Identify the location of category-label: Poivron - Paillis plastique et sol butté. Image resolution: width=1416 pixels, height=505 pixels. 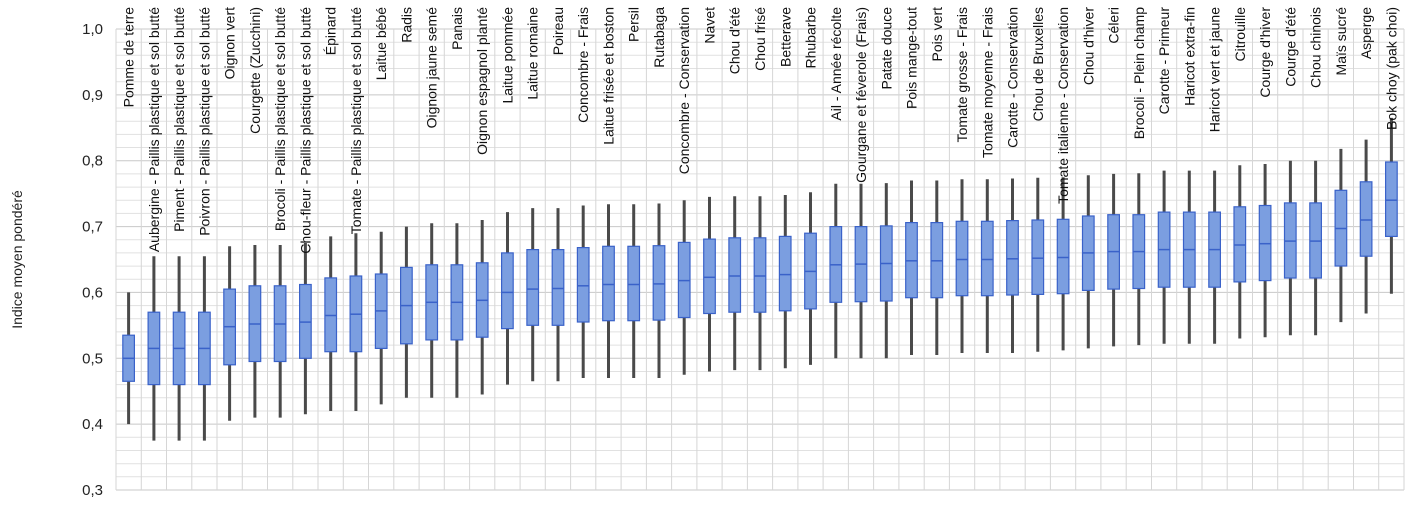
(204, 121).